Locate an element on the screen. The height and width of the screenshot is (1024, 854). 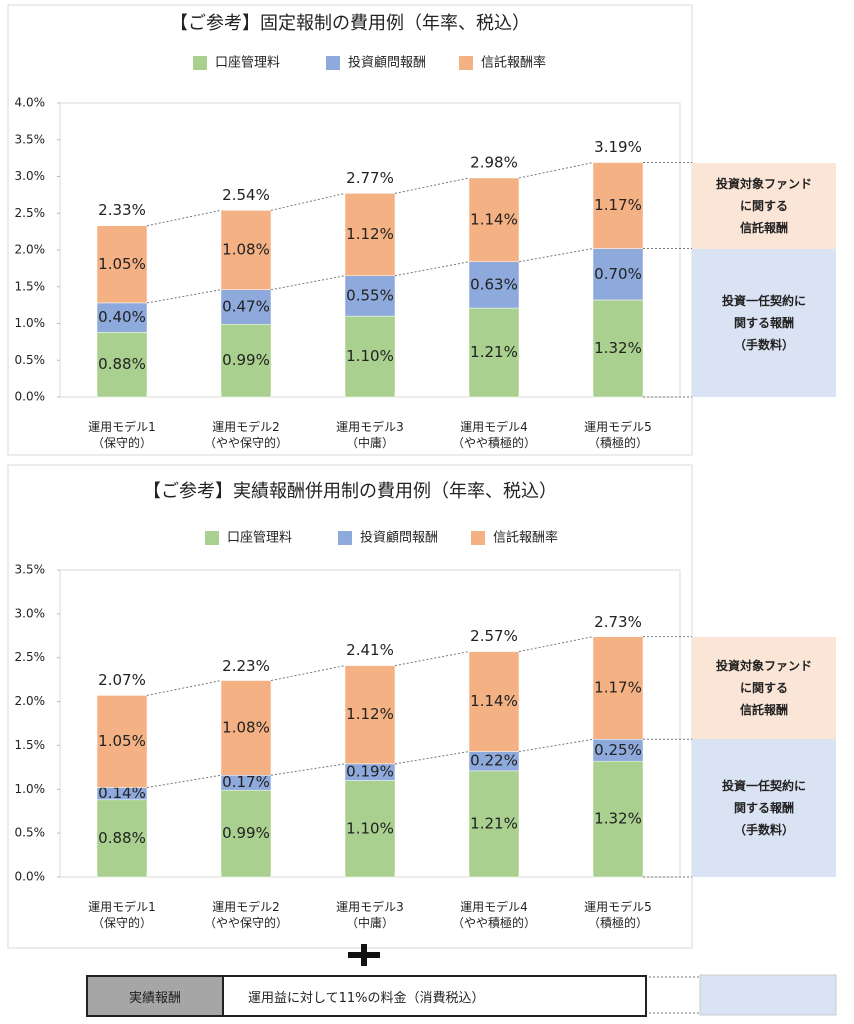
annotation: 投資対象ファンド に関する 信託報酬 is located at coordinates (764, 205).